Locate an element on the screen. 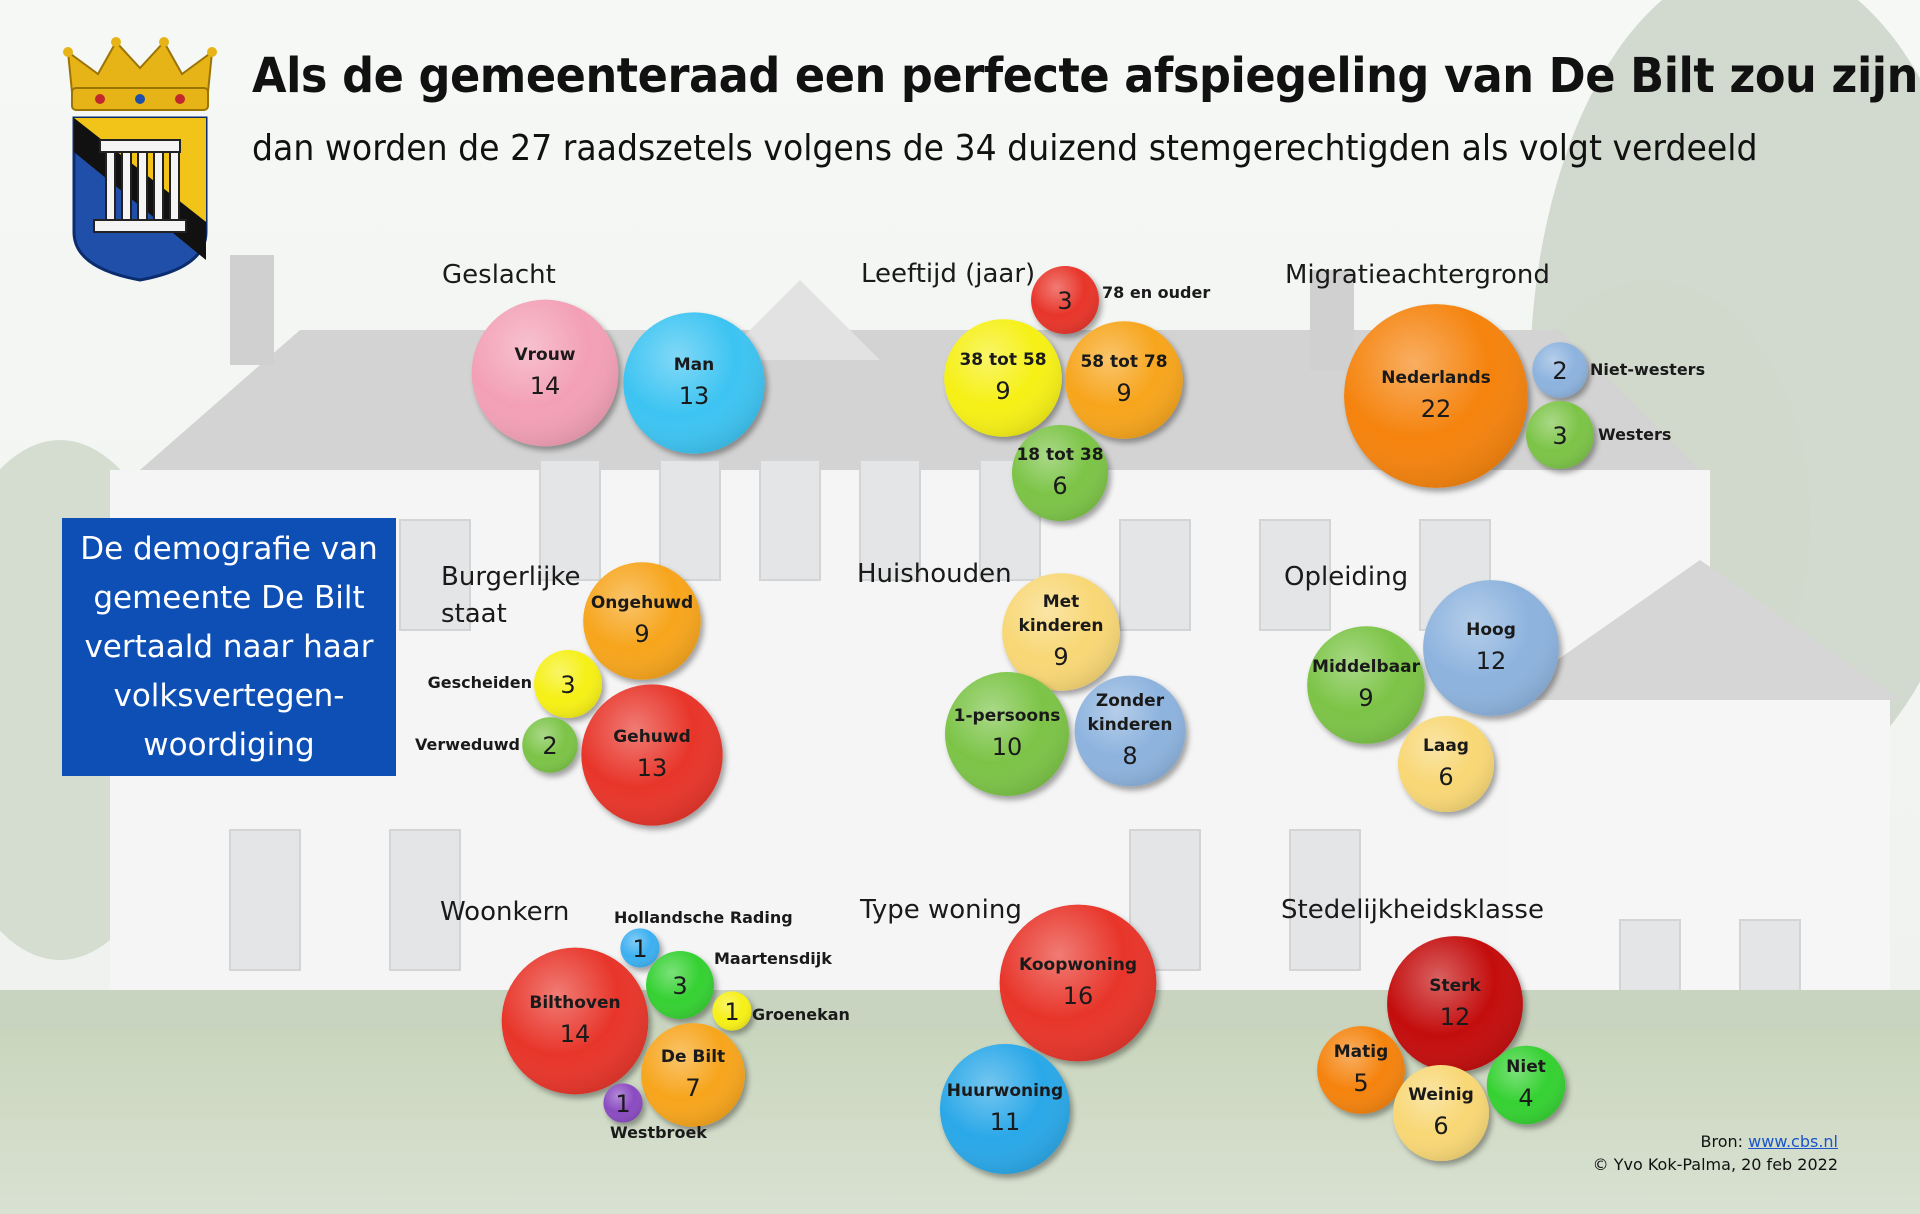 The width and height of the screenshot is (1920, 1214). bubble-value-gehuwd: 13 is located at coordinates (652, 768).